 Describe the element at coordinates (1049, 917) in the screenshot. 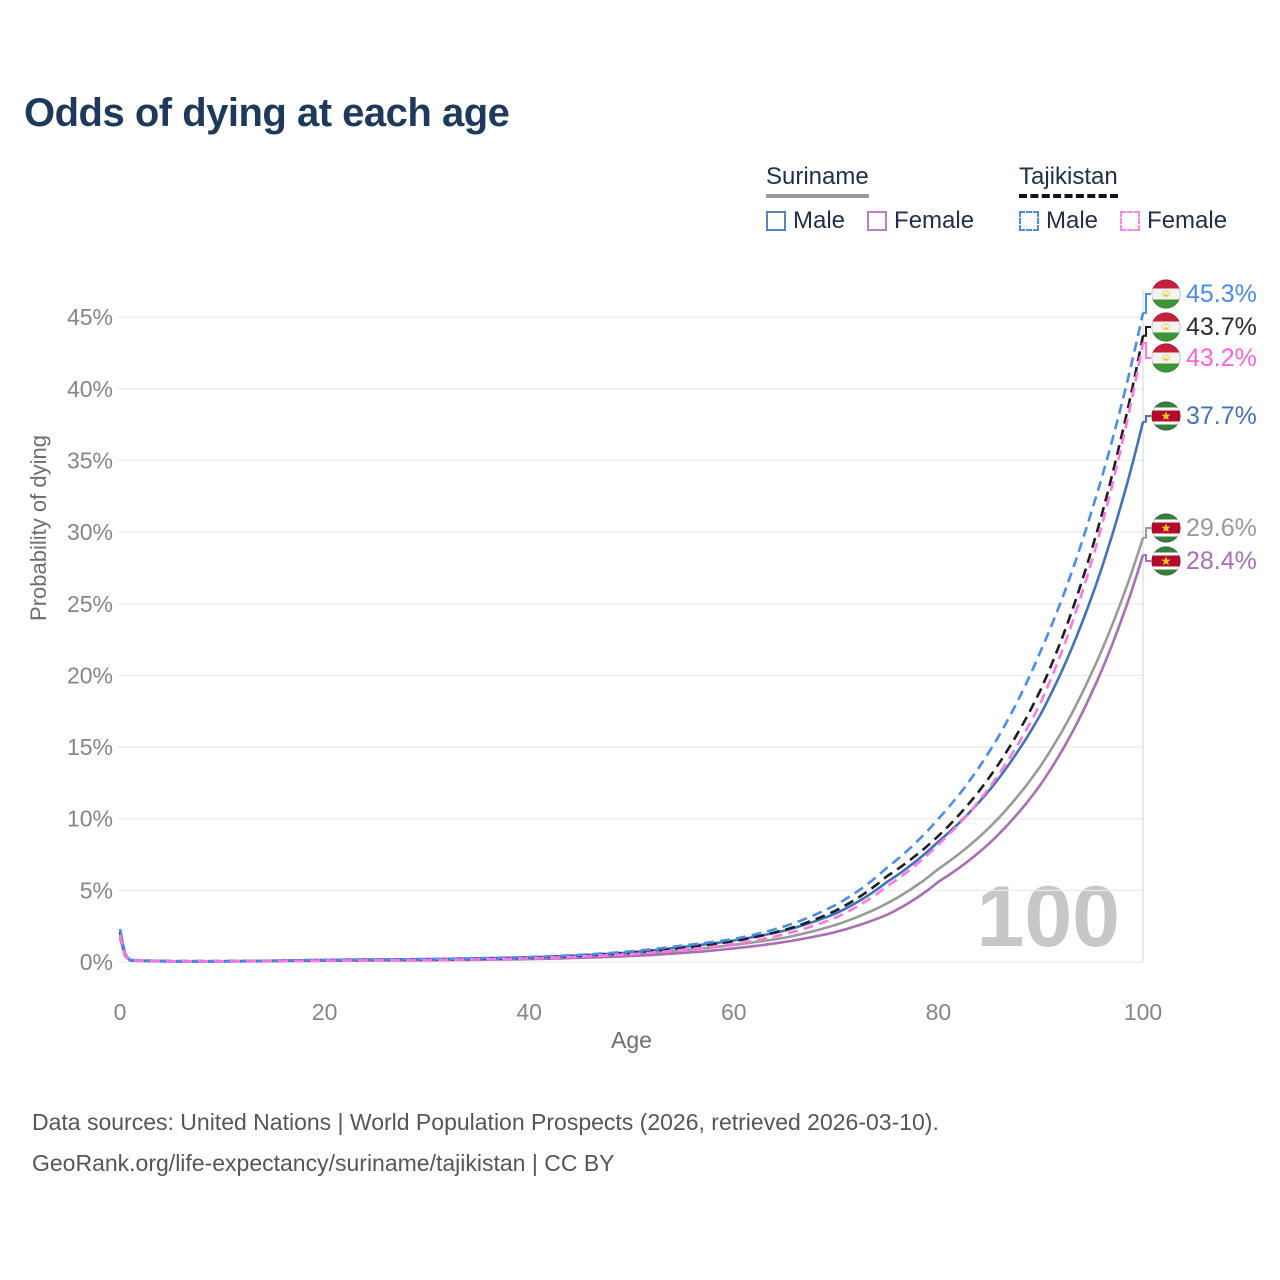

I see `hover-age-watermark: 100` at that location.